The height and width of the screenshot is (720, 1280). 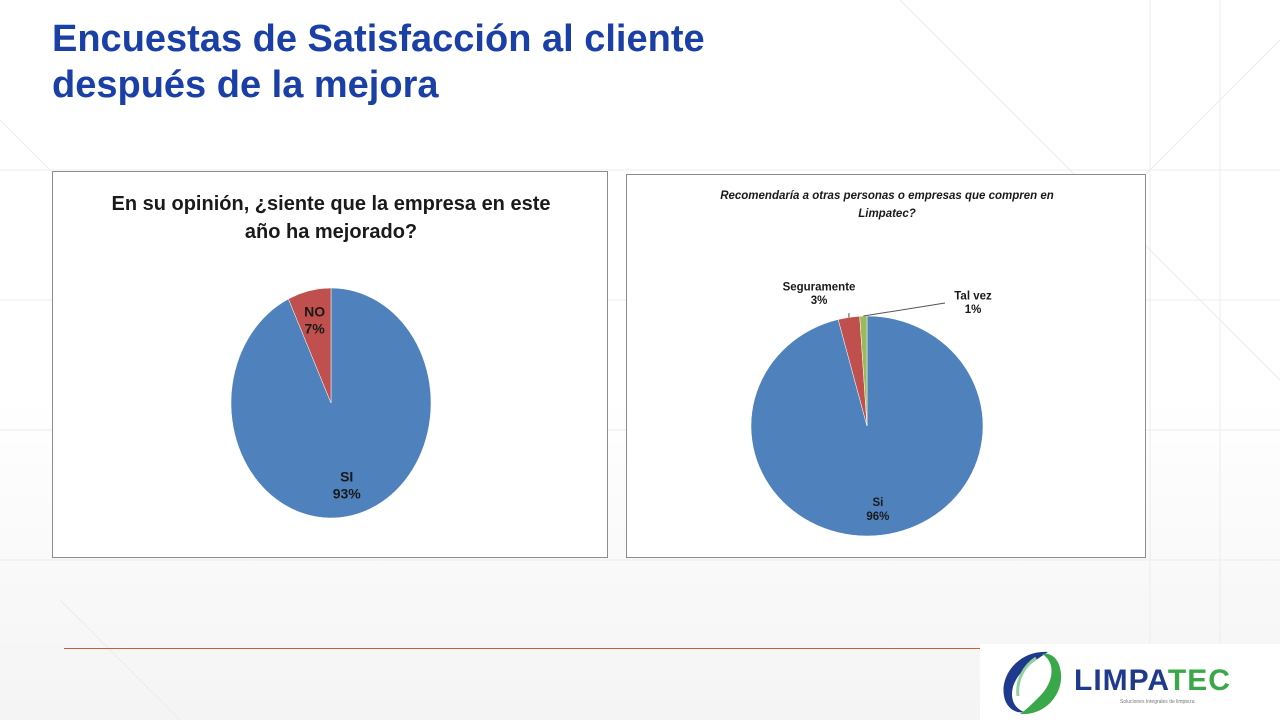 What do you see at coordinates (1121, 680) in the screenshot?
I see `logo-text-lim: LIMPA` at bounding box center [1121, 680].